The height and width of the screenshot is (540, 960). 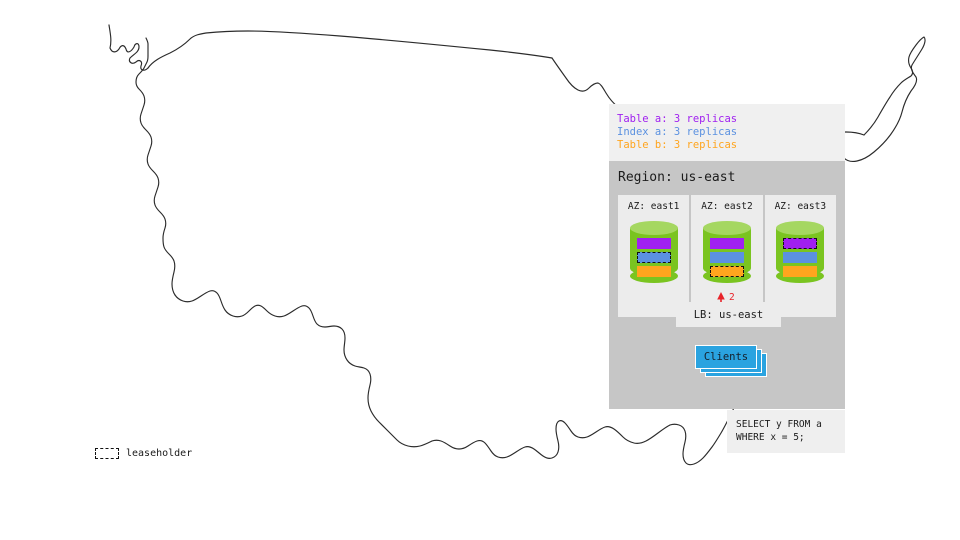 I want to click on az-box-east1: AZ: east1, so click(x=654, y=256).